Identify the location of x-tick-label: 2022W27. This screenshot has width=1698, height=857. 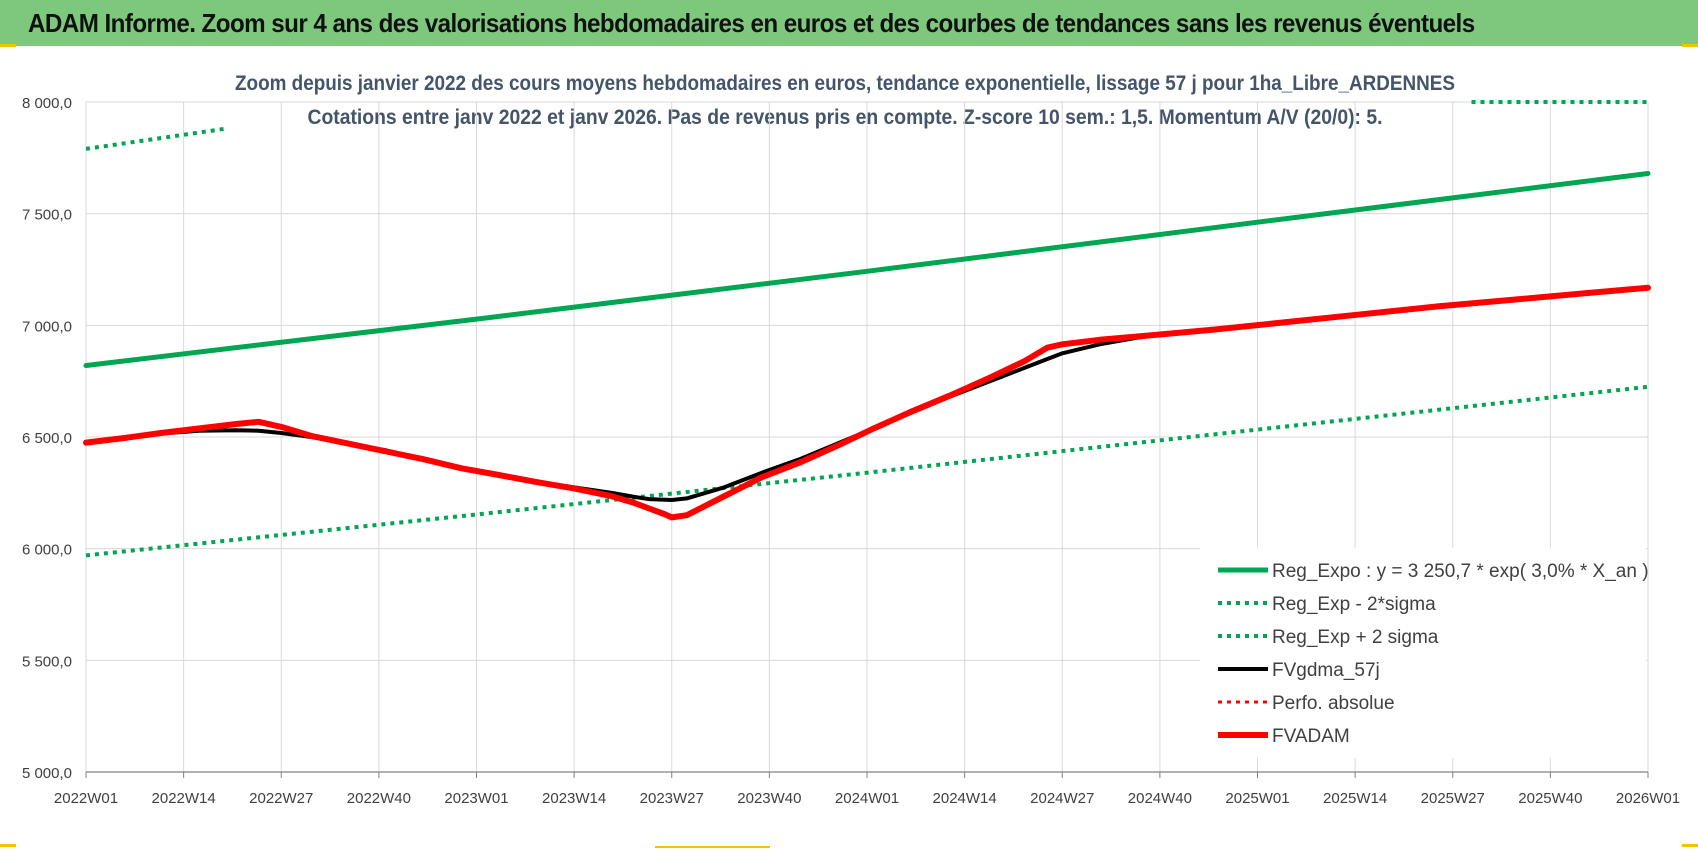
(281, 798).